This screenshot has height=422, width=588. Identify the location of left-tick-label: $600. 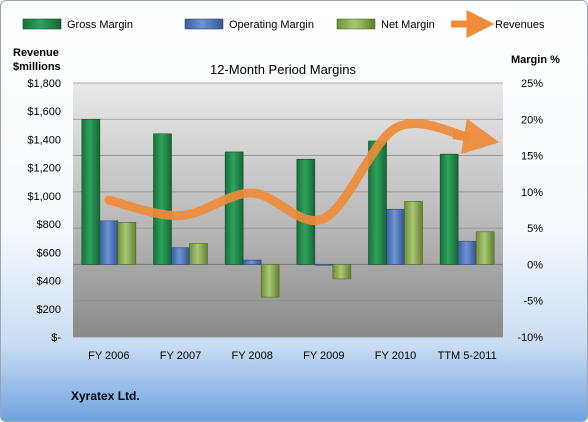
(49, 253).